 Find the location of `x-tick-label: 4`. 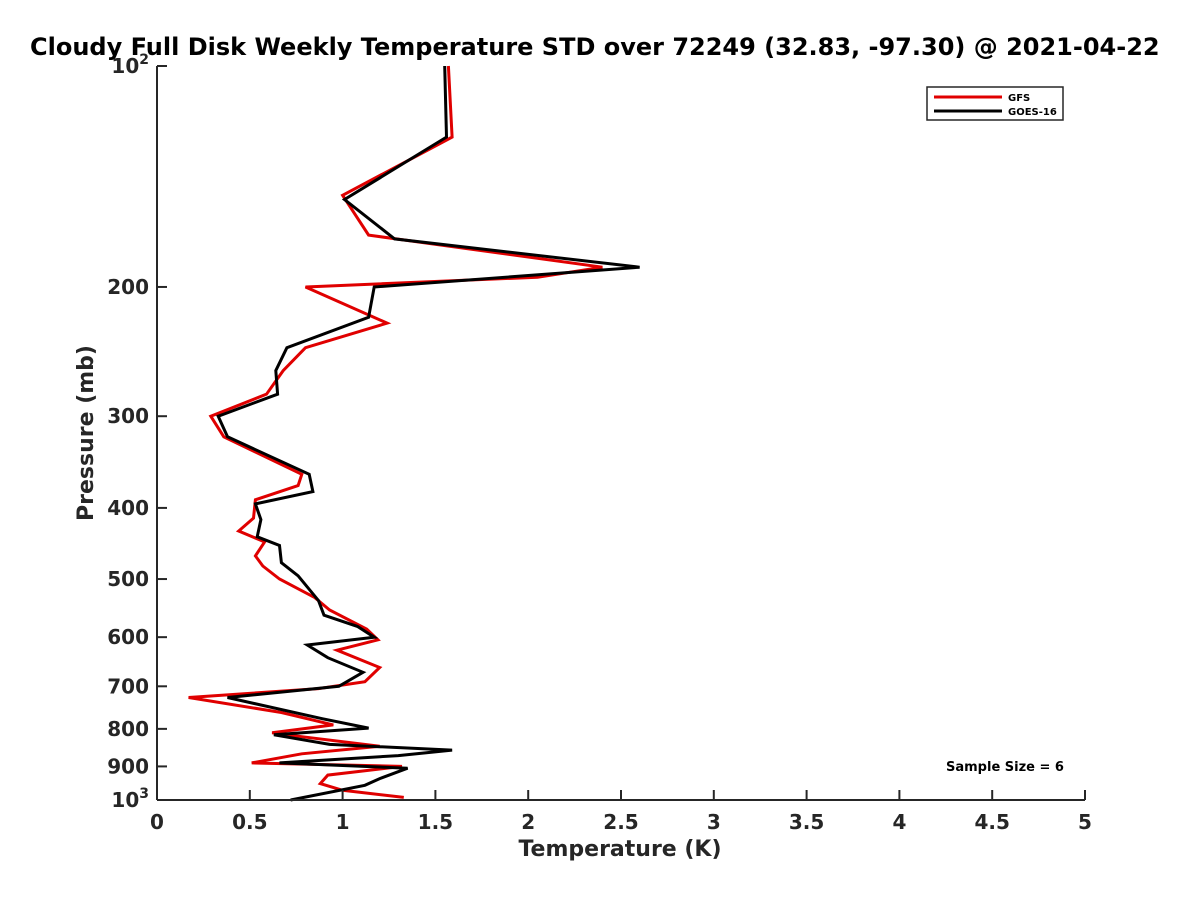

x-tick-label: 4 is located at coordinates (899, 822).